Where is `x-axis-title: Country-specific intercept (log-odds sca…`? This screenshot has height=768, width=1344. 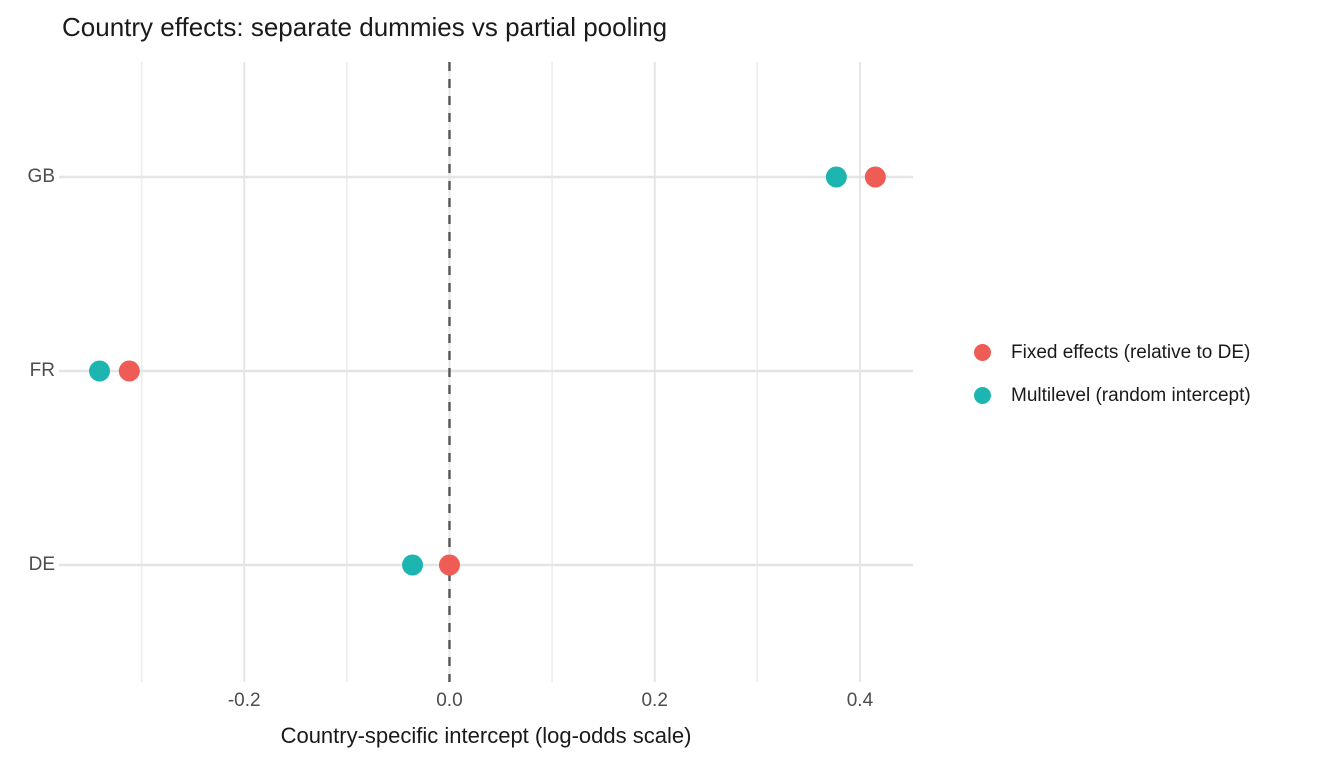
x-axis-title: Country-specific intercept (log-odds sca… is located at coordinates (486, 735).